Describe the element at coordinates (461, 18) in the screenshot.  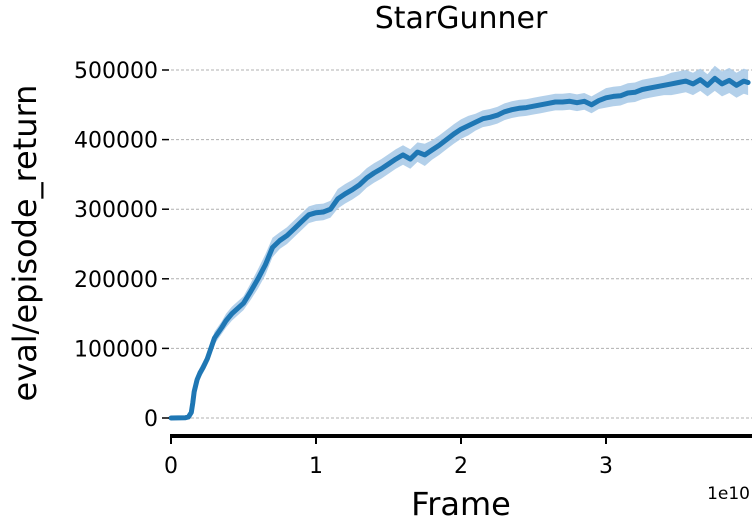
I see `chart-title: StarGunner` at that location.